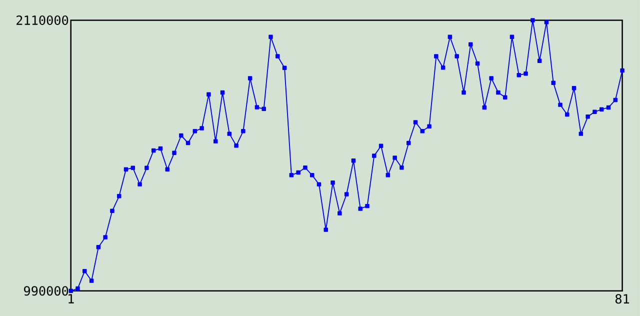 The height and width of the screenshot is (316, 640). Describe the element at coordinates (622, 299) in the screenshot. I see `x-tick-label: 81` at that location.